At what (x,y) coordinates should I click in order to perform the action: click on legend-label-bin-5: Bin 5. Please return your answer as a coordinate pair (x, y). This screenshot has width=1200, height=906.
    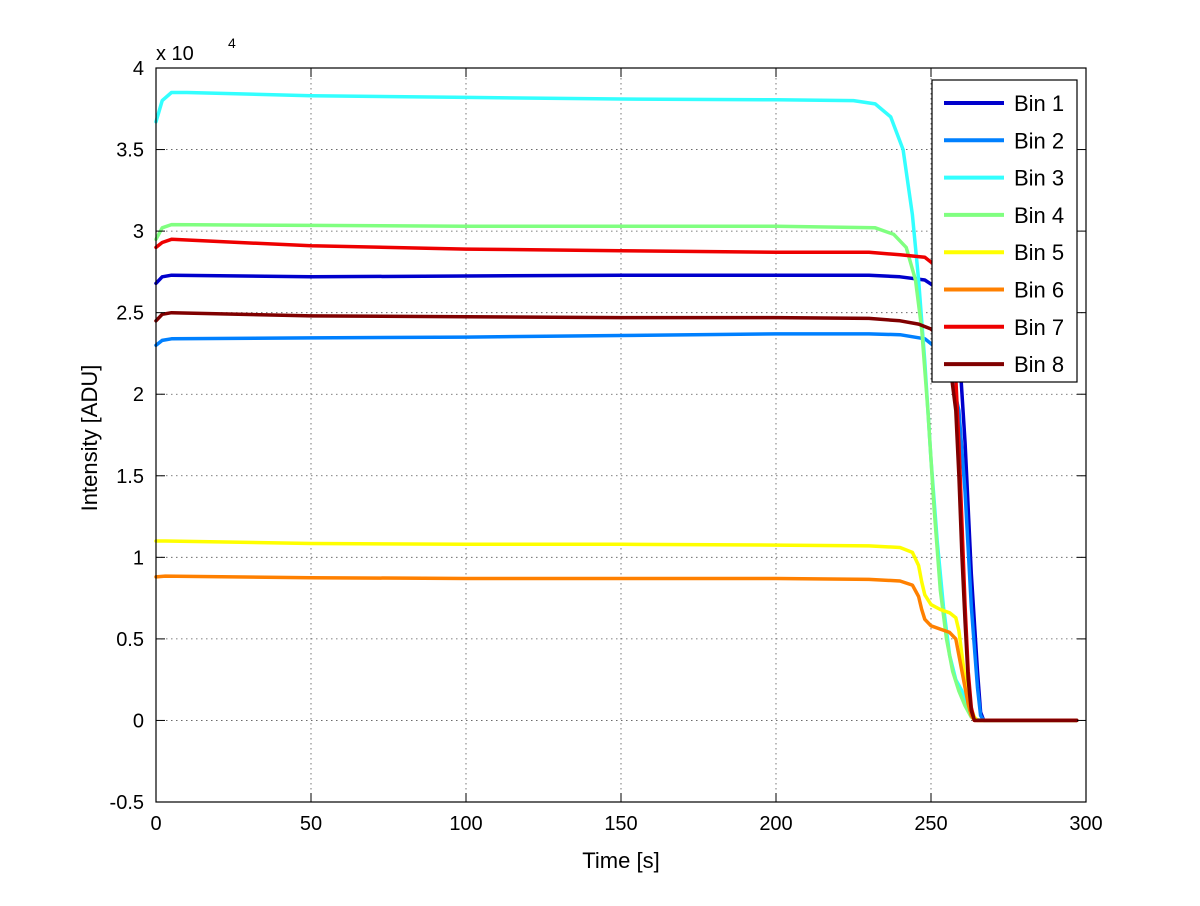
    Looking at the image, I should click on (1039, 252).